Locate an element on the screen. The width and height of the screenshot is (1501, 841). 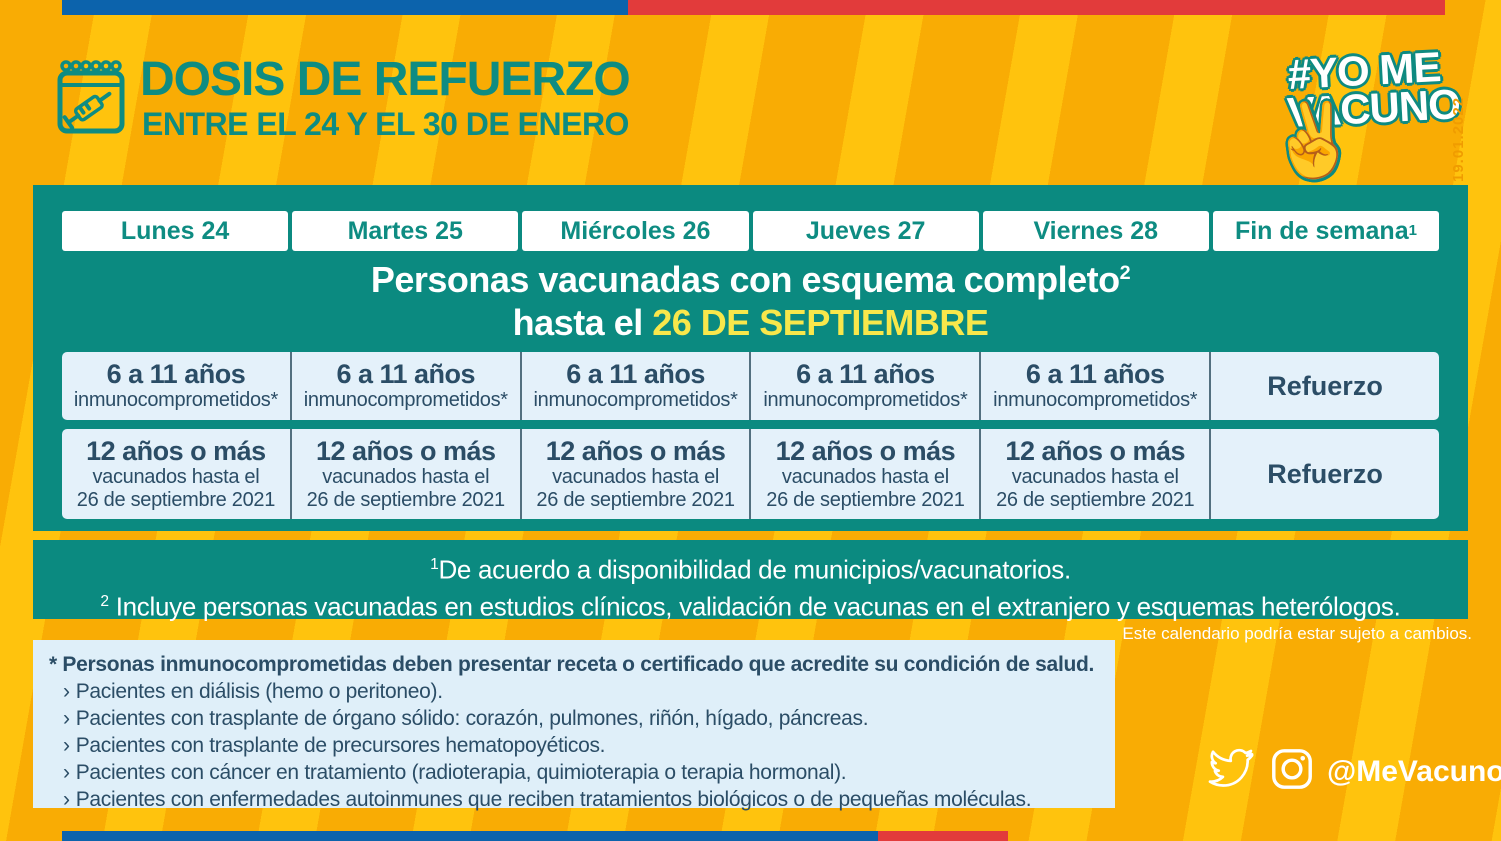
twitter-icon is located at coordinates (1231, 771).